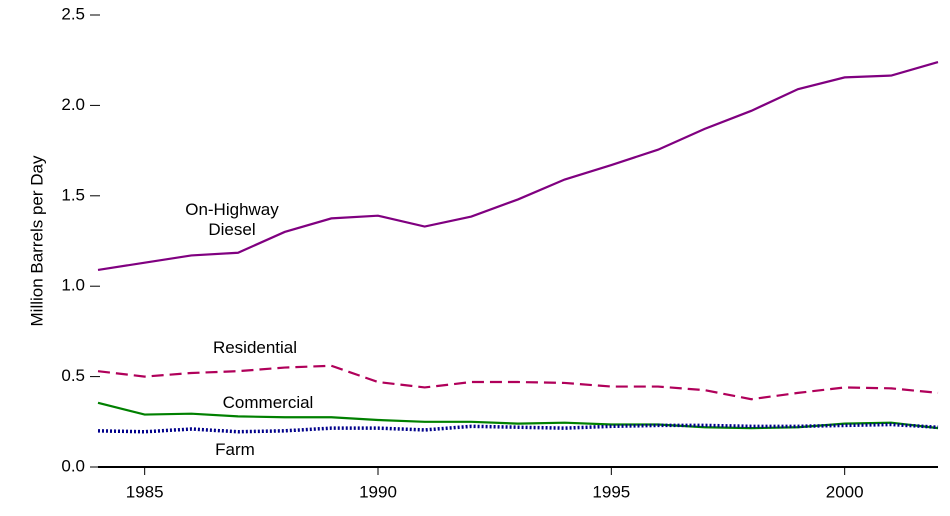  I want to click on y-tick-label: 1.0, so click(73, 285).